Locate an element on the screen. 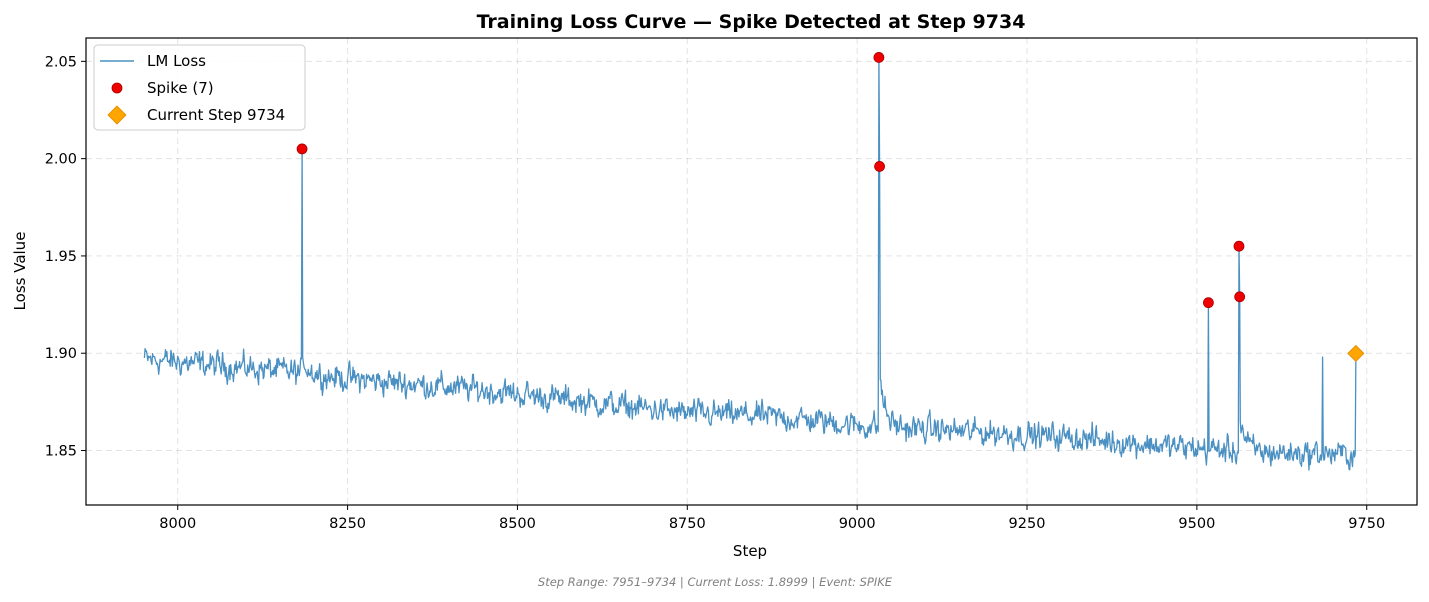 The height and width of the screenshot is (602, 1429). legend: LM Loss Spike (7) Current Step 9734 is located at coordinates (199, 87).